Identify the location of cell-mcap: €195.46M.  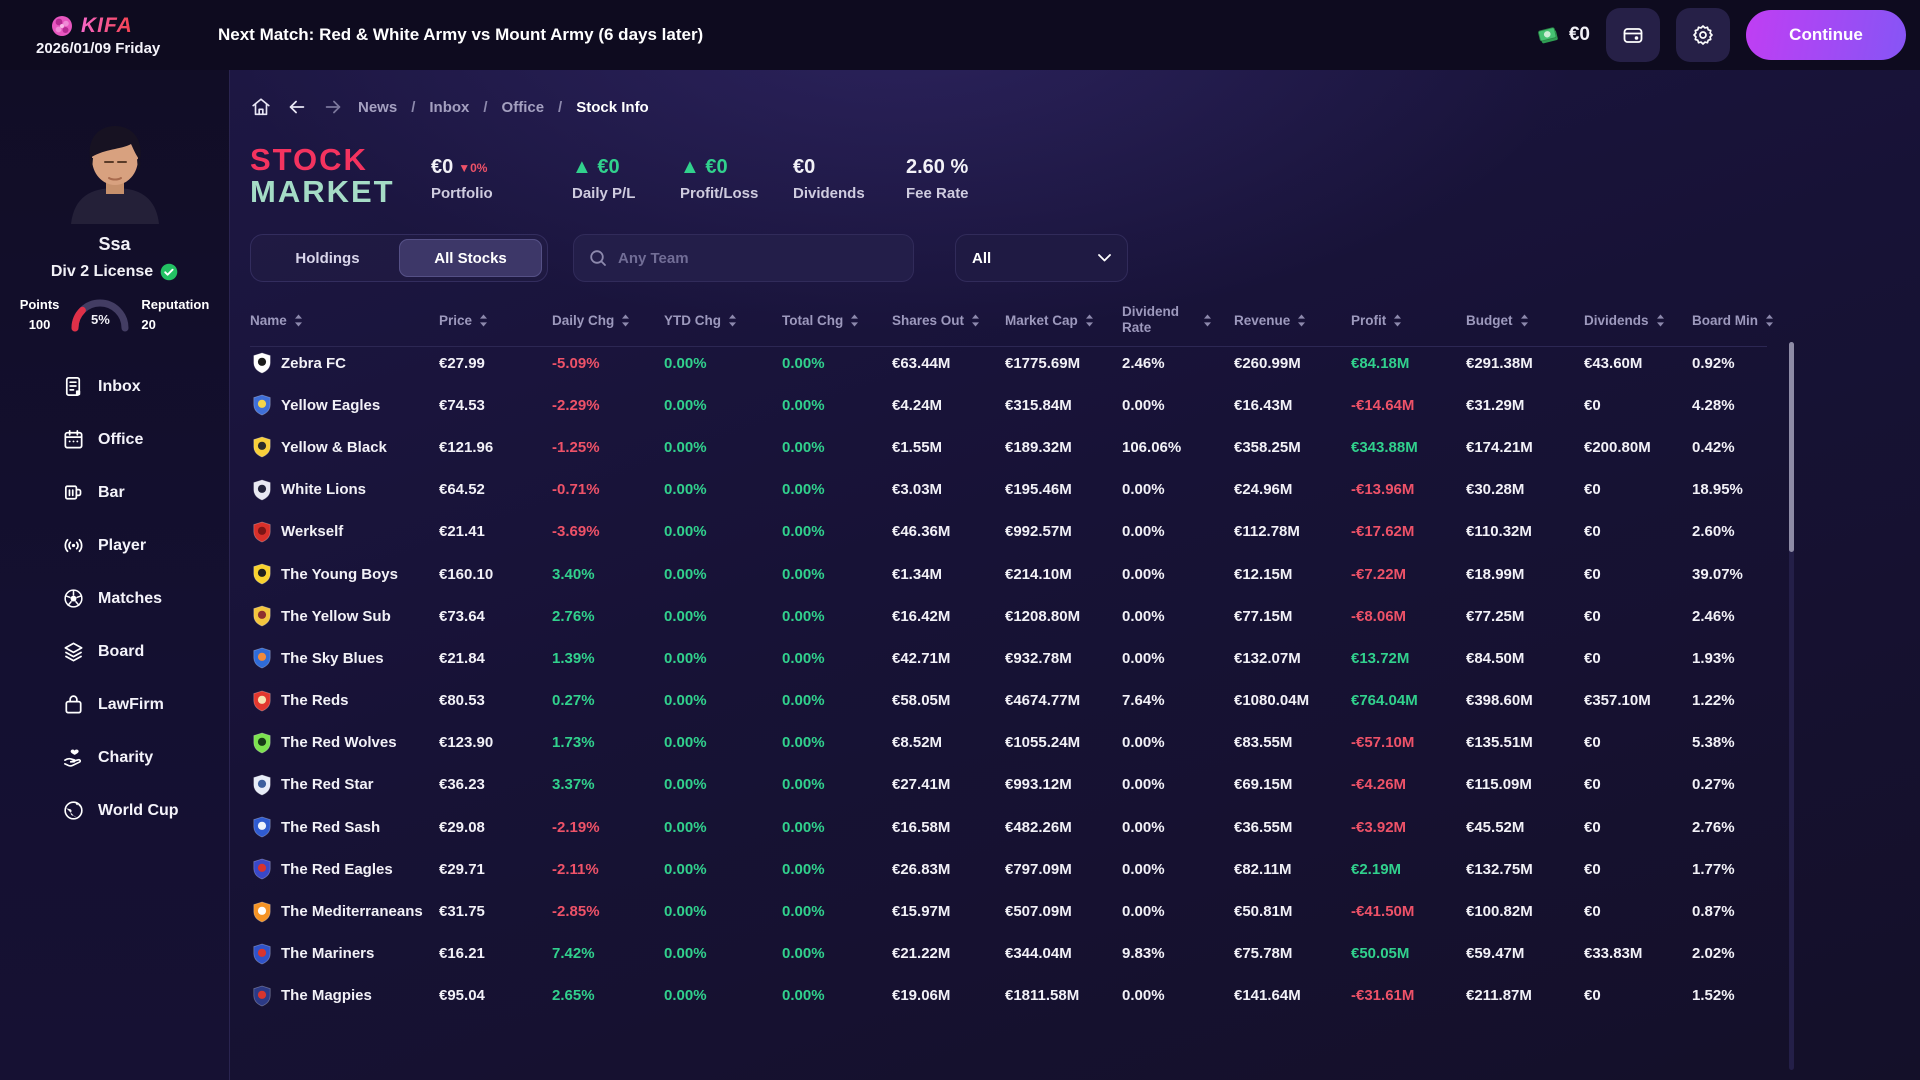
(1038, 490).